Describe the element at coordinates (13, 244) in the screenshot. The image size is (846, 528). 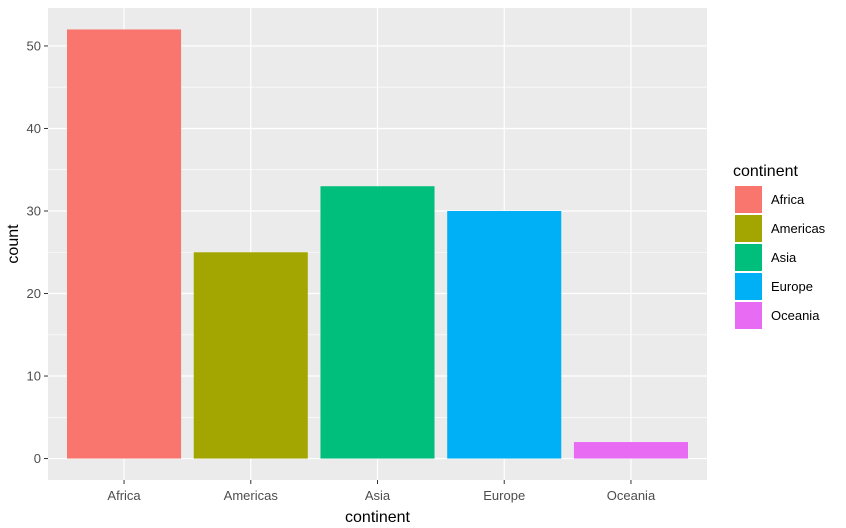
I see `y-axis-title: count` at that location.